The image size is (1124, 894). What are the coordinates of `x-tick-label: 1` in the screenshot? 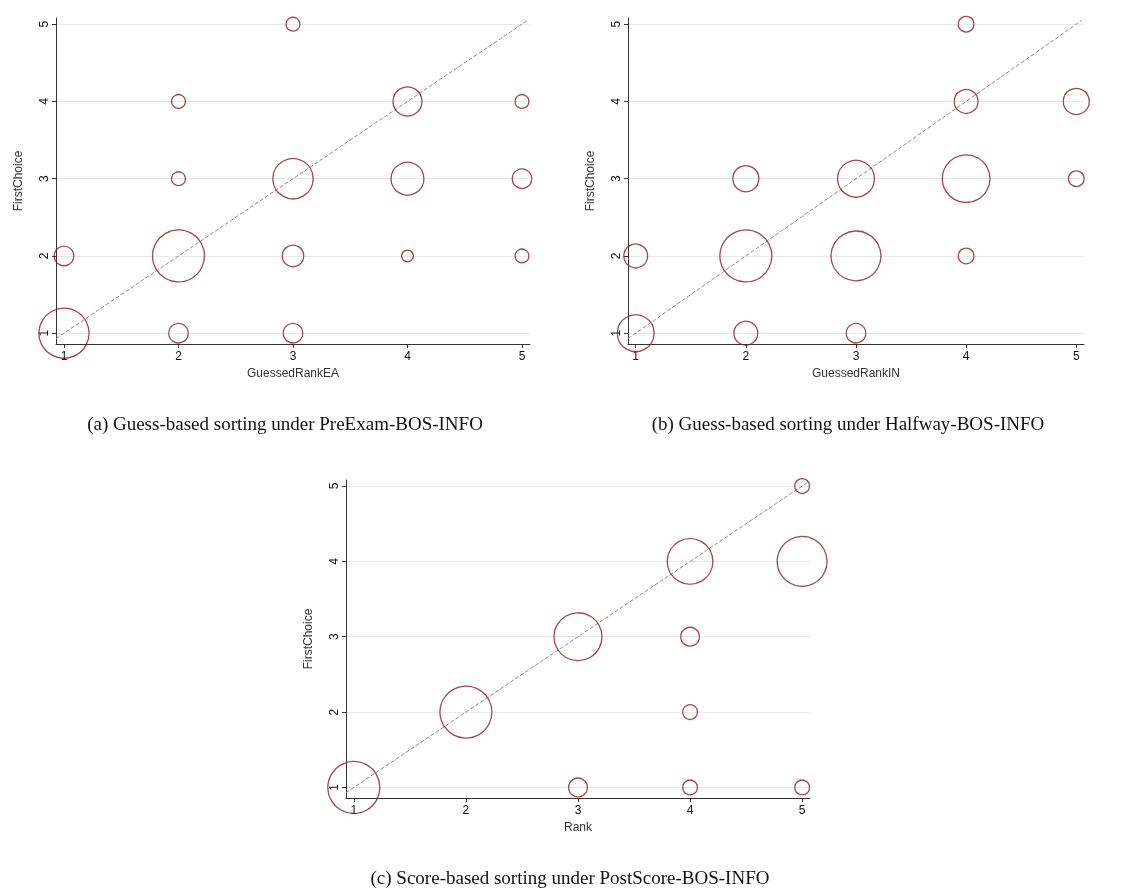 It's located at (636, 356).